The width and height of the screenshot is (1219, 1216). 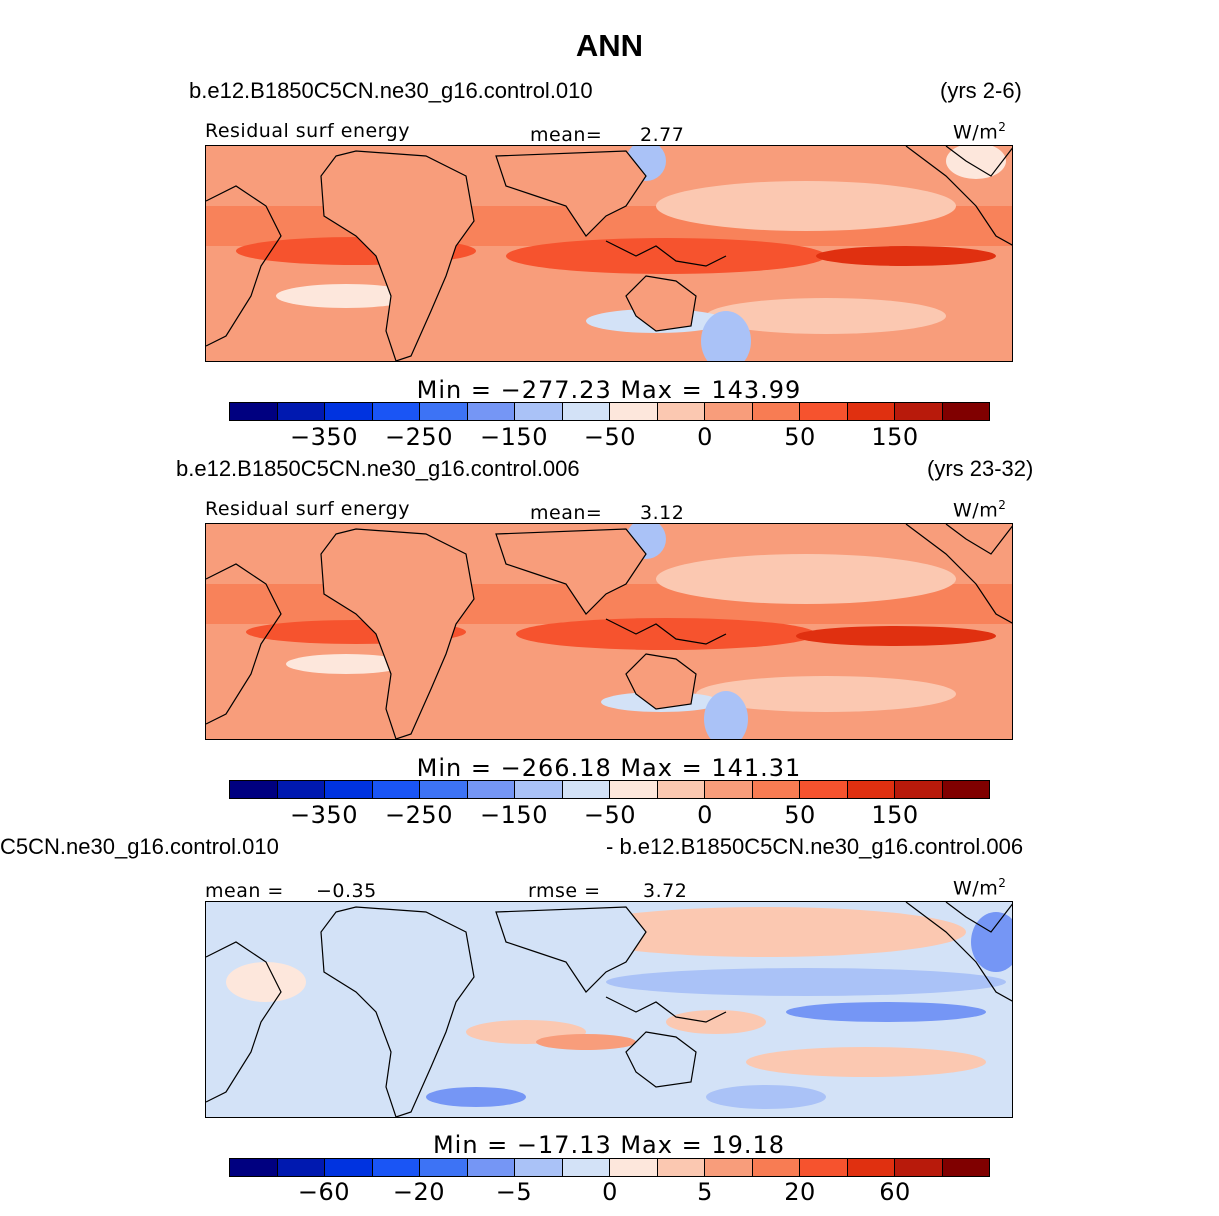 I want to click on panel1-mean-value: 2.77, so click(x=662, y=135).